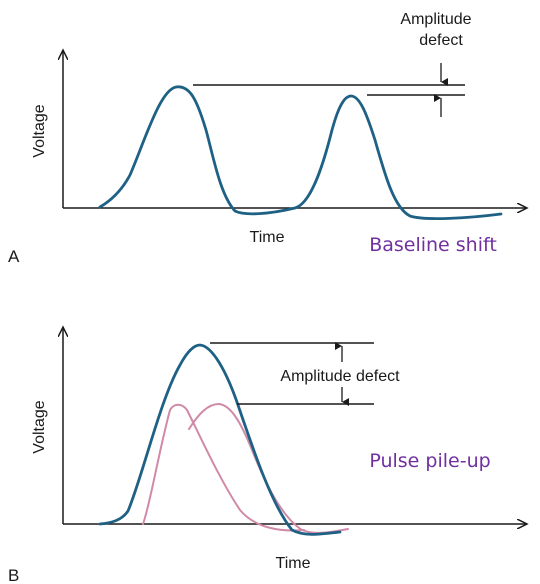  I want to click on panel-b-y-axis-label: Voltage, so click(39, 426).